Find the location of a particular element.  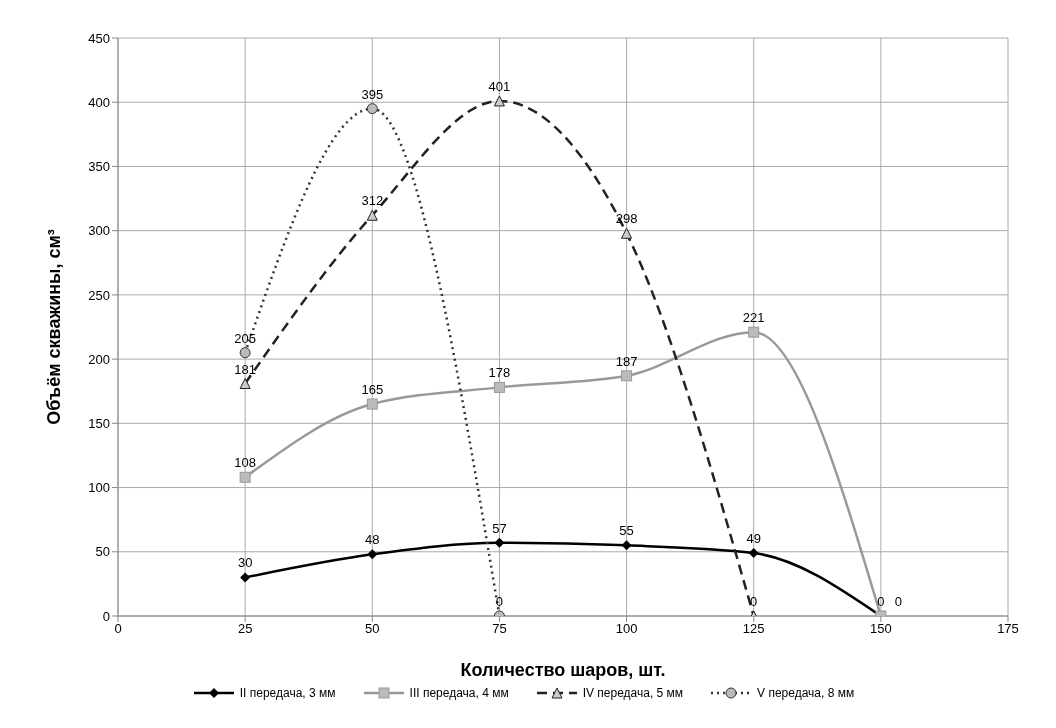

data-label: 108 is located at coordinates (245, 463).